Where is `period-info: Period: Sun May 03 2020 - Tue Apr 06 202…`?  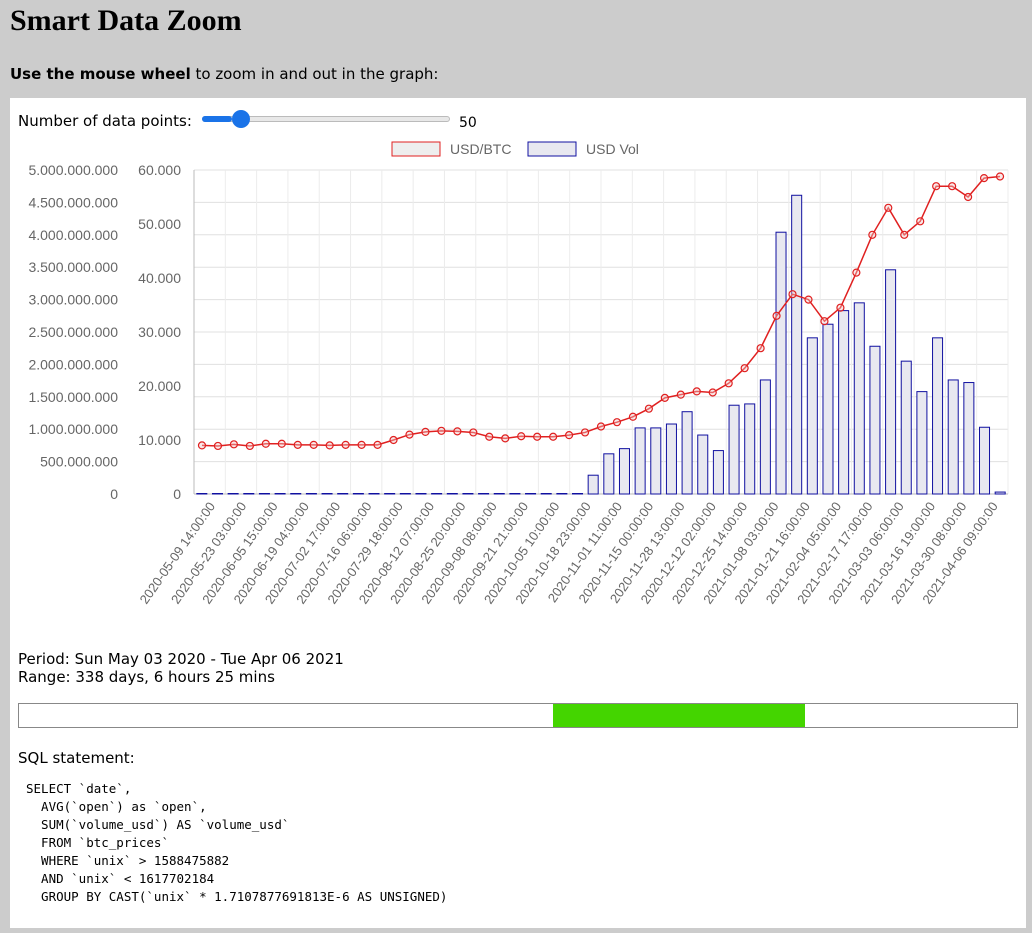 period-info: Period: Sun May 03 2020 - Tue Apr 06 202… is located at coordinates (181, 668).